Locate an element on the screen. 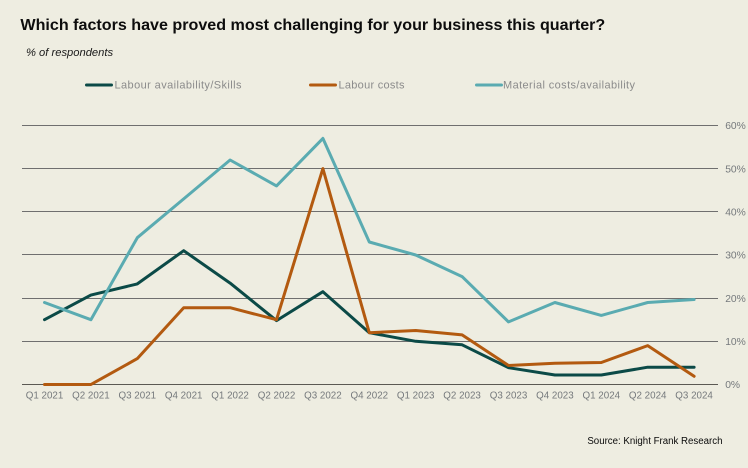 The height and width of the screenshot is (468, 748). svg-text: Q2 2024 is located at coordinates (648, 396).